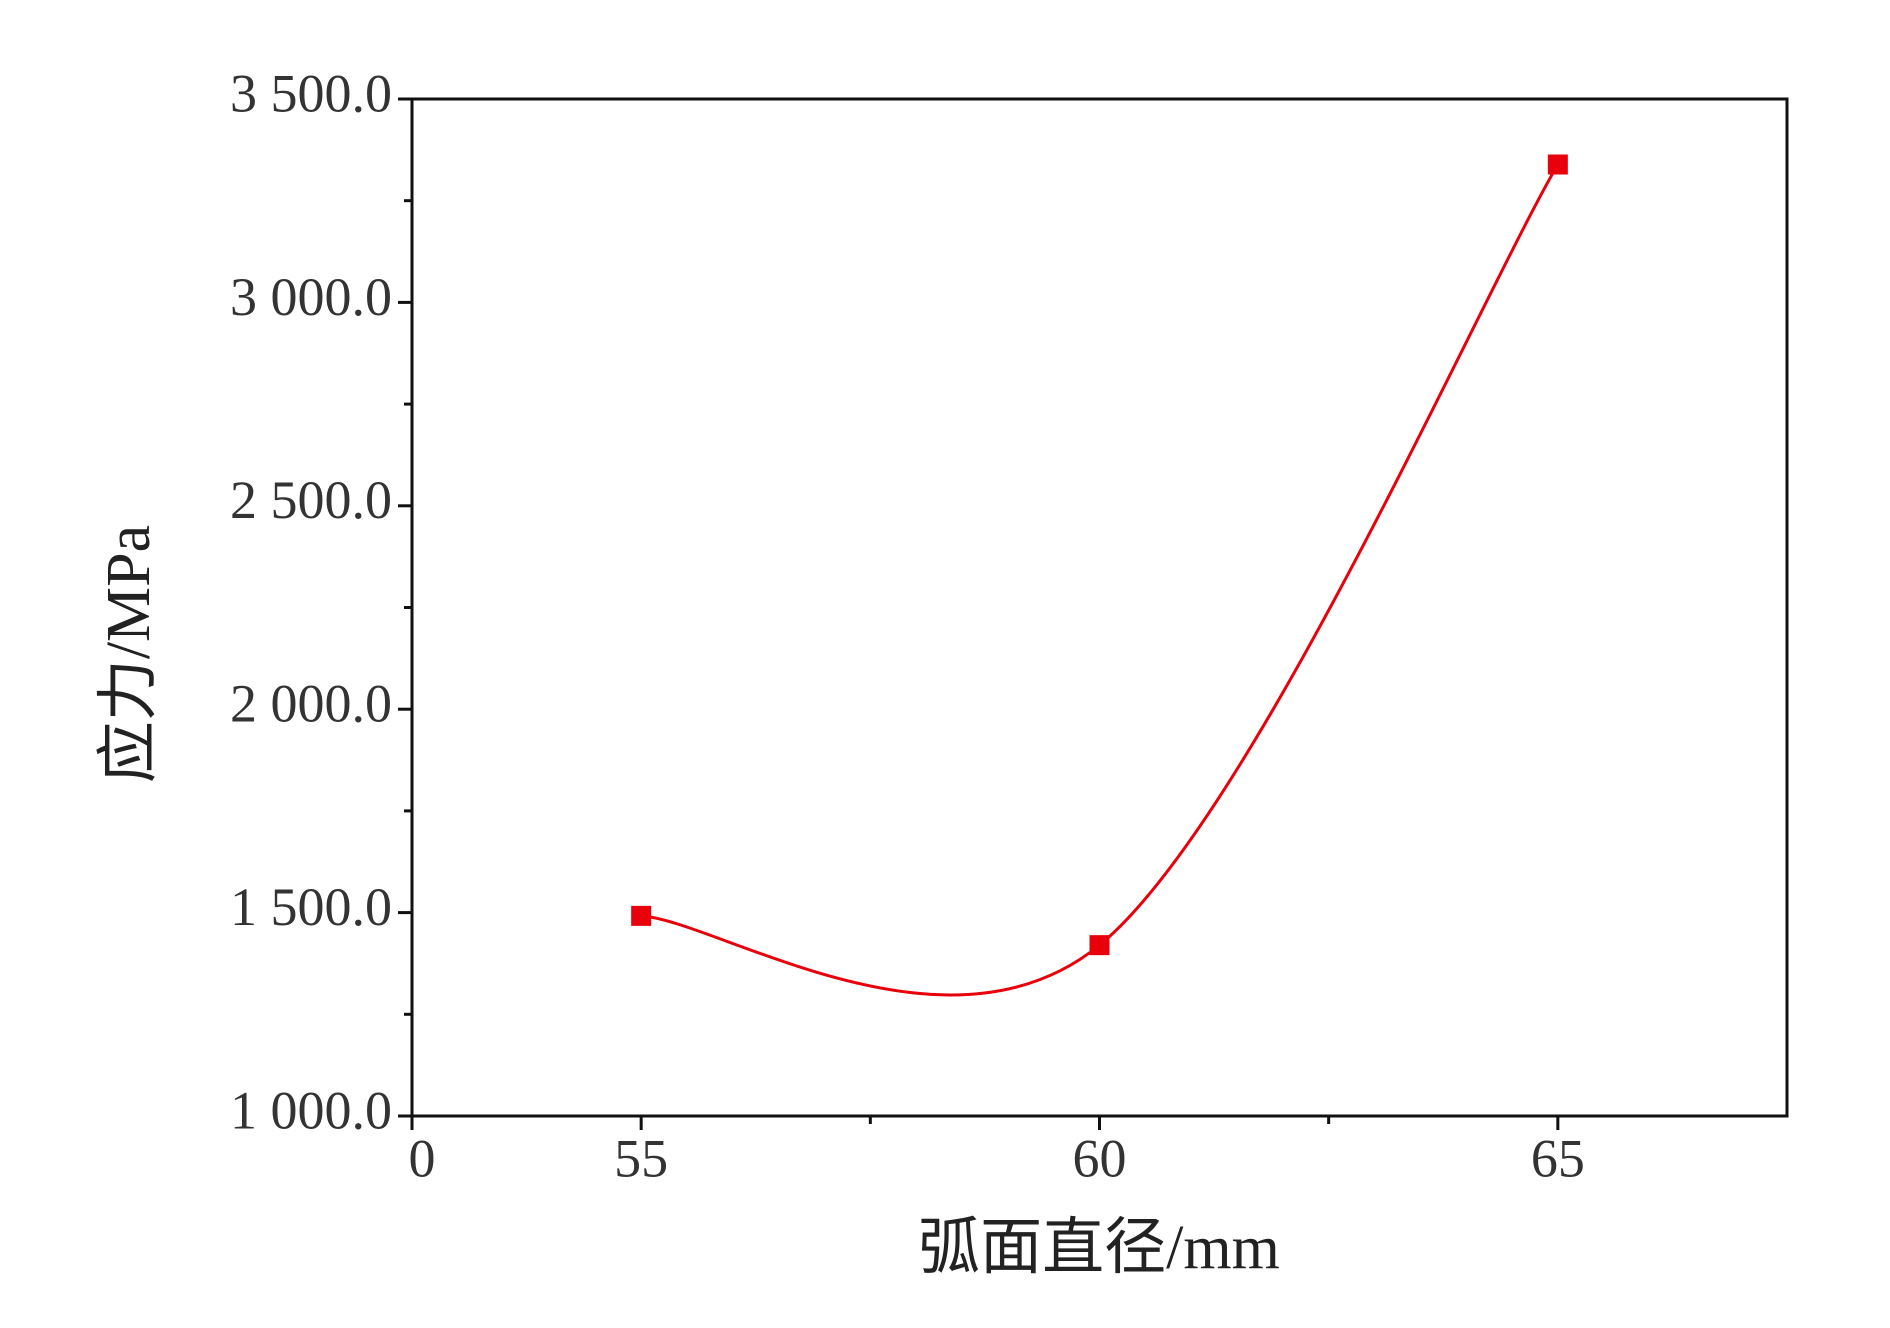 The width and height of the screenshot is (1890, 1328). Describe the element at coordinates (311, 500) in the screenshot. I see `y-tick-label: 2 500.0` at that location.